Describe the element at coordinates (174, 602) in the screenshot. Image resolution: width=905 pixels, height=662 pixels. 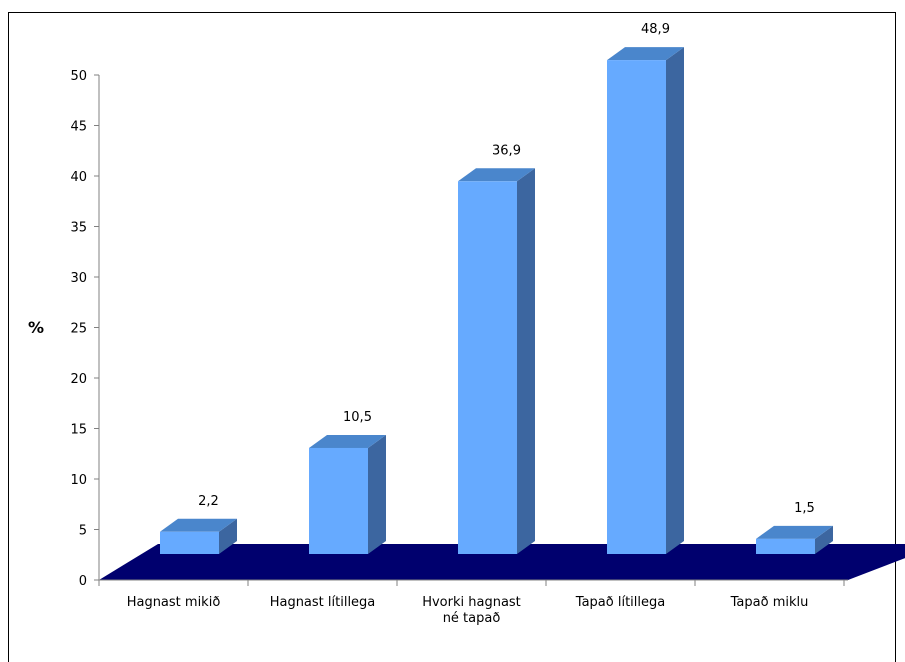
I see `category-label: Hagnast mikið` at that location.